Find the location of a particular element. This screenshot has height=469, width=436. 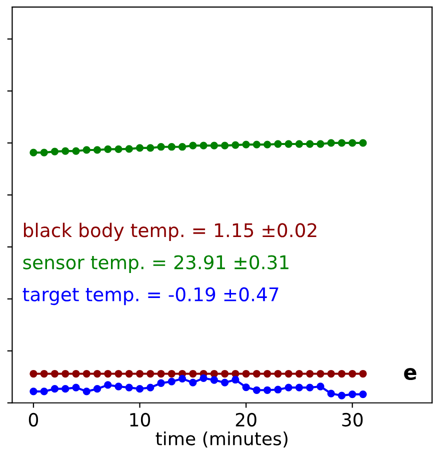

x-tick-label: 0 is located at coordinates (33, 419).